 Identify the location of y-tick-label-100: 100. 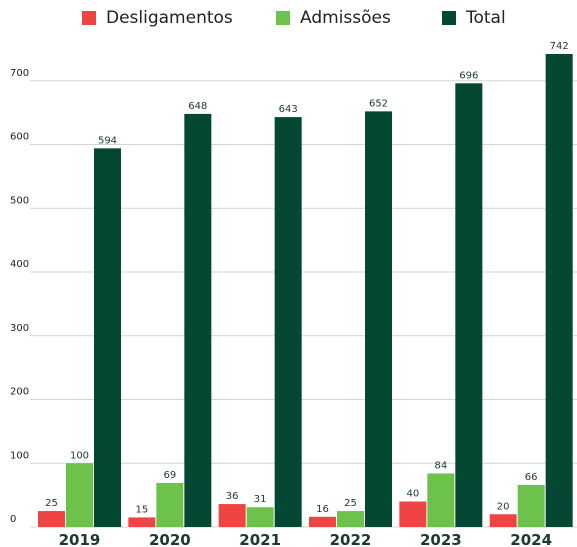
(19, 455).